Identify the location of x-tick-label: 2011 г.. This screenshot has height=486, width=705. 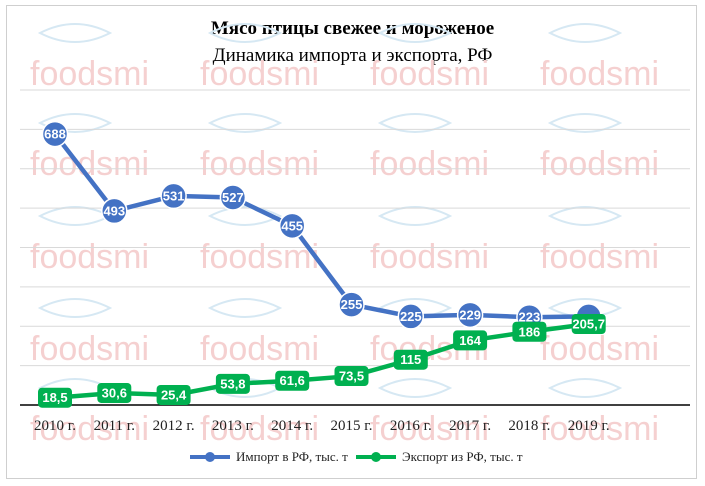
(114, 426).